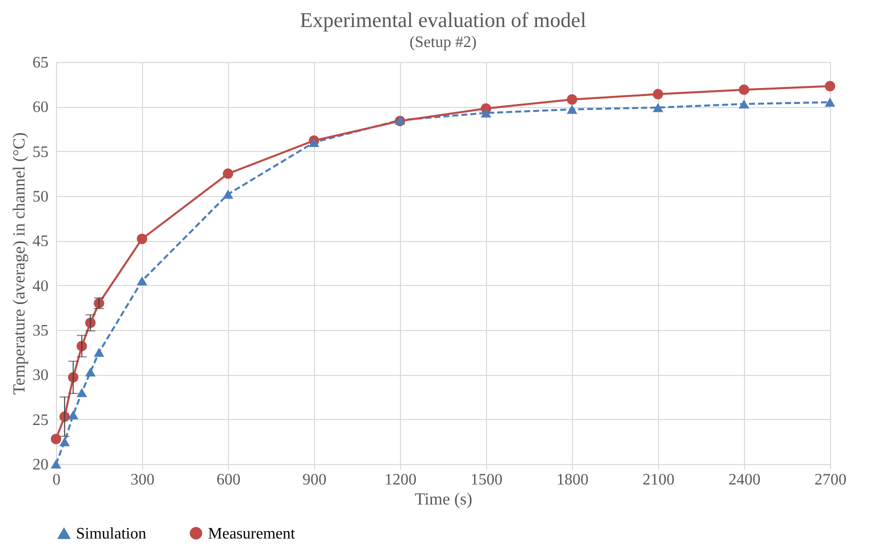  What do you see at coordinates (40, 420) in the screenshot?
I see `y-tick-label: 25` at bounding box center [40, 420].